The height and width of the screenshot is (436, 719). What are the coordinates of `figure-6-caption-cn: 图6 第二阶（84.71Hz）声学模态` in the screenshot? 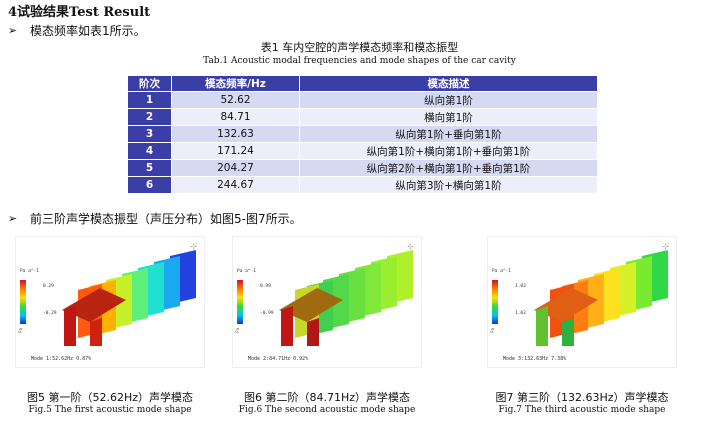 It's located at (327, 397).